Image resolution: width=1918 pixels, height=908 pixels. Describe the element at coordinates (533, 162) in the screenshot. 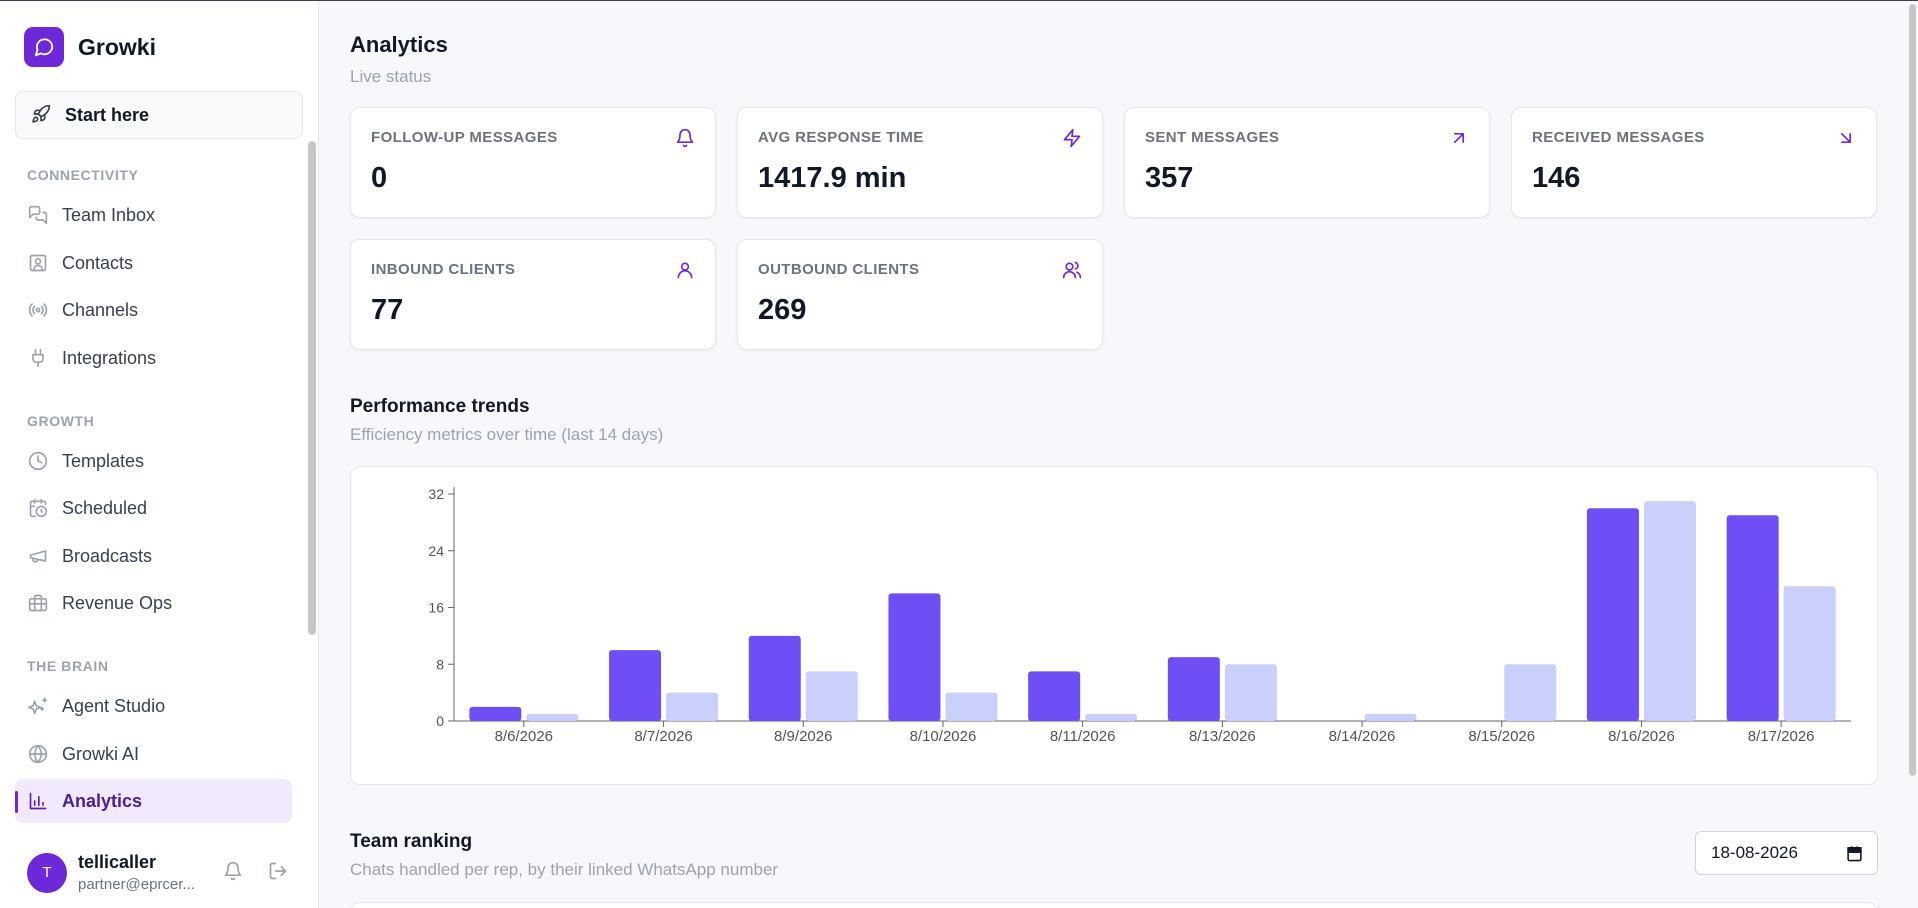

I see `stat-card-follow-up: FOLLOW-UP MESSAGES 0` at that location.